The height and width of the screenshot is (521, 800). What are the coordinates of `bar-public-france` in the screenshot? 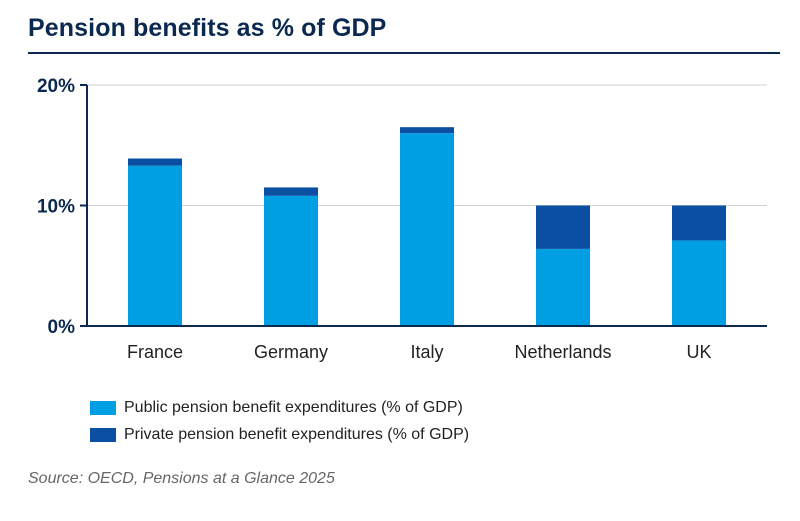 It's located at (155, 245).